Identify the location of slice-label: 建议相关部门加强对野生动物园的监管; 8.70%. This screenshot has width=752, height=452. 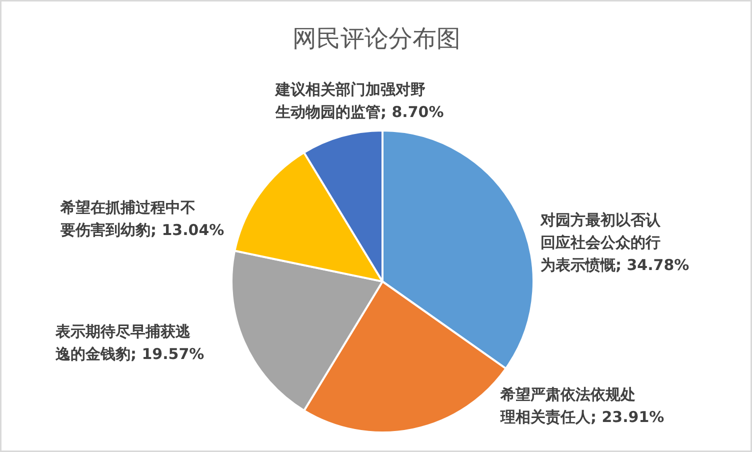
(359, 100).